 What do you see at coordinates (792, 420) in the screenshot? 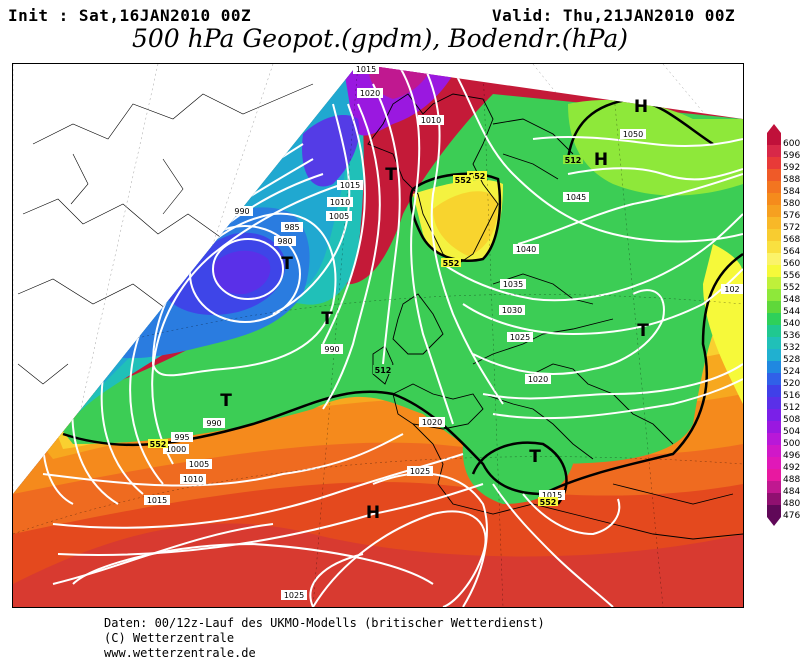
I see `legend-label: 508` at bounding box center [792, 420].